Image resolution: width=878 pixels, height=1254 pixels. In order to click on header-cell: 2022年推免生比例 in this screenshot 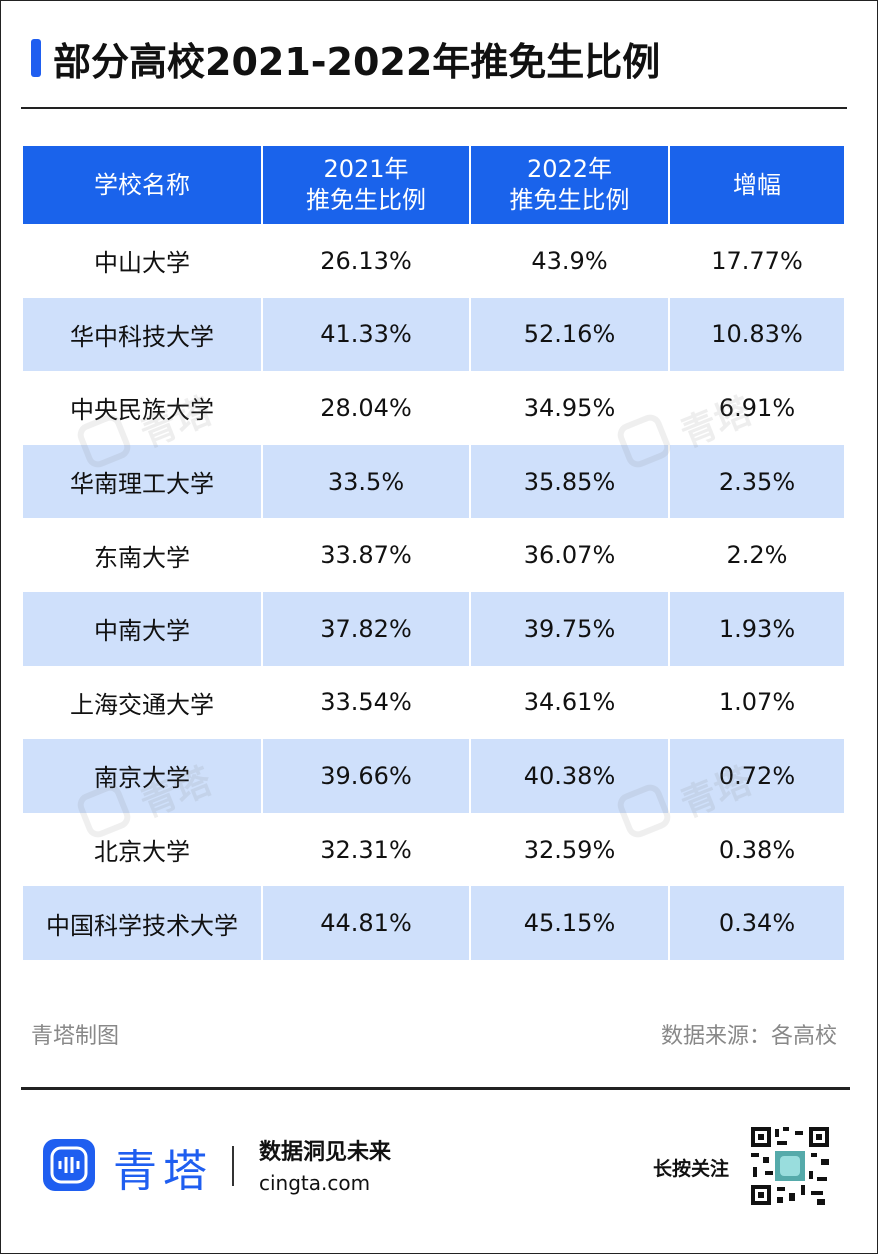, I will do `click(570, 185)`.